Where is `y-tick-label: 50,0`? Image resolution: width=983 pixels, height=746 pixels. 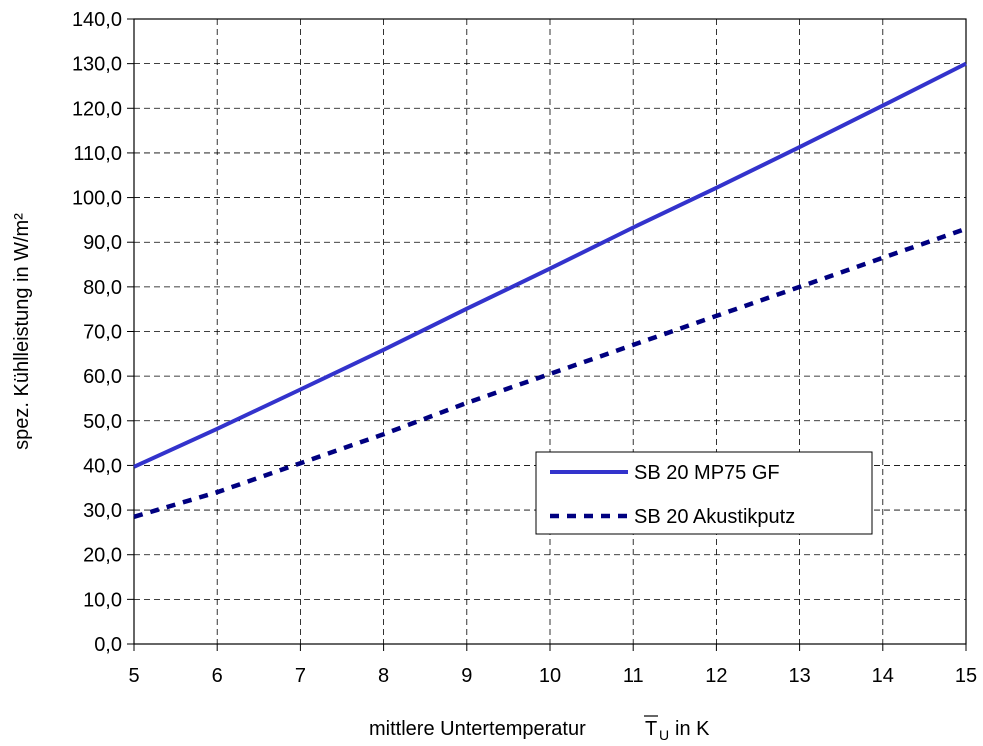
y-tick-label: 50,0 is located at coordinates (102, 422).